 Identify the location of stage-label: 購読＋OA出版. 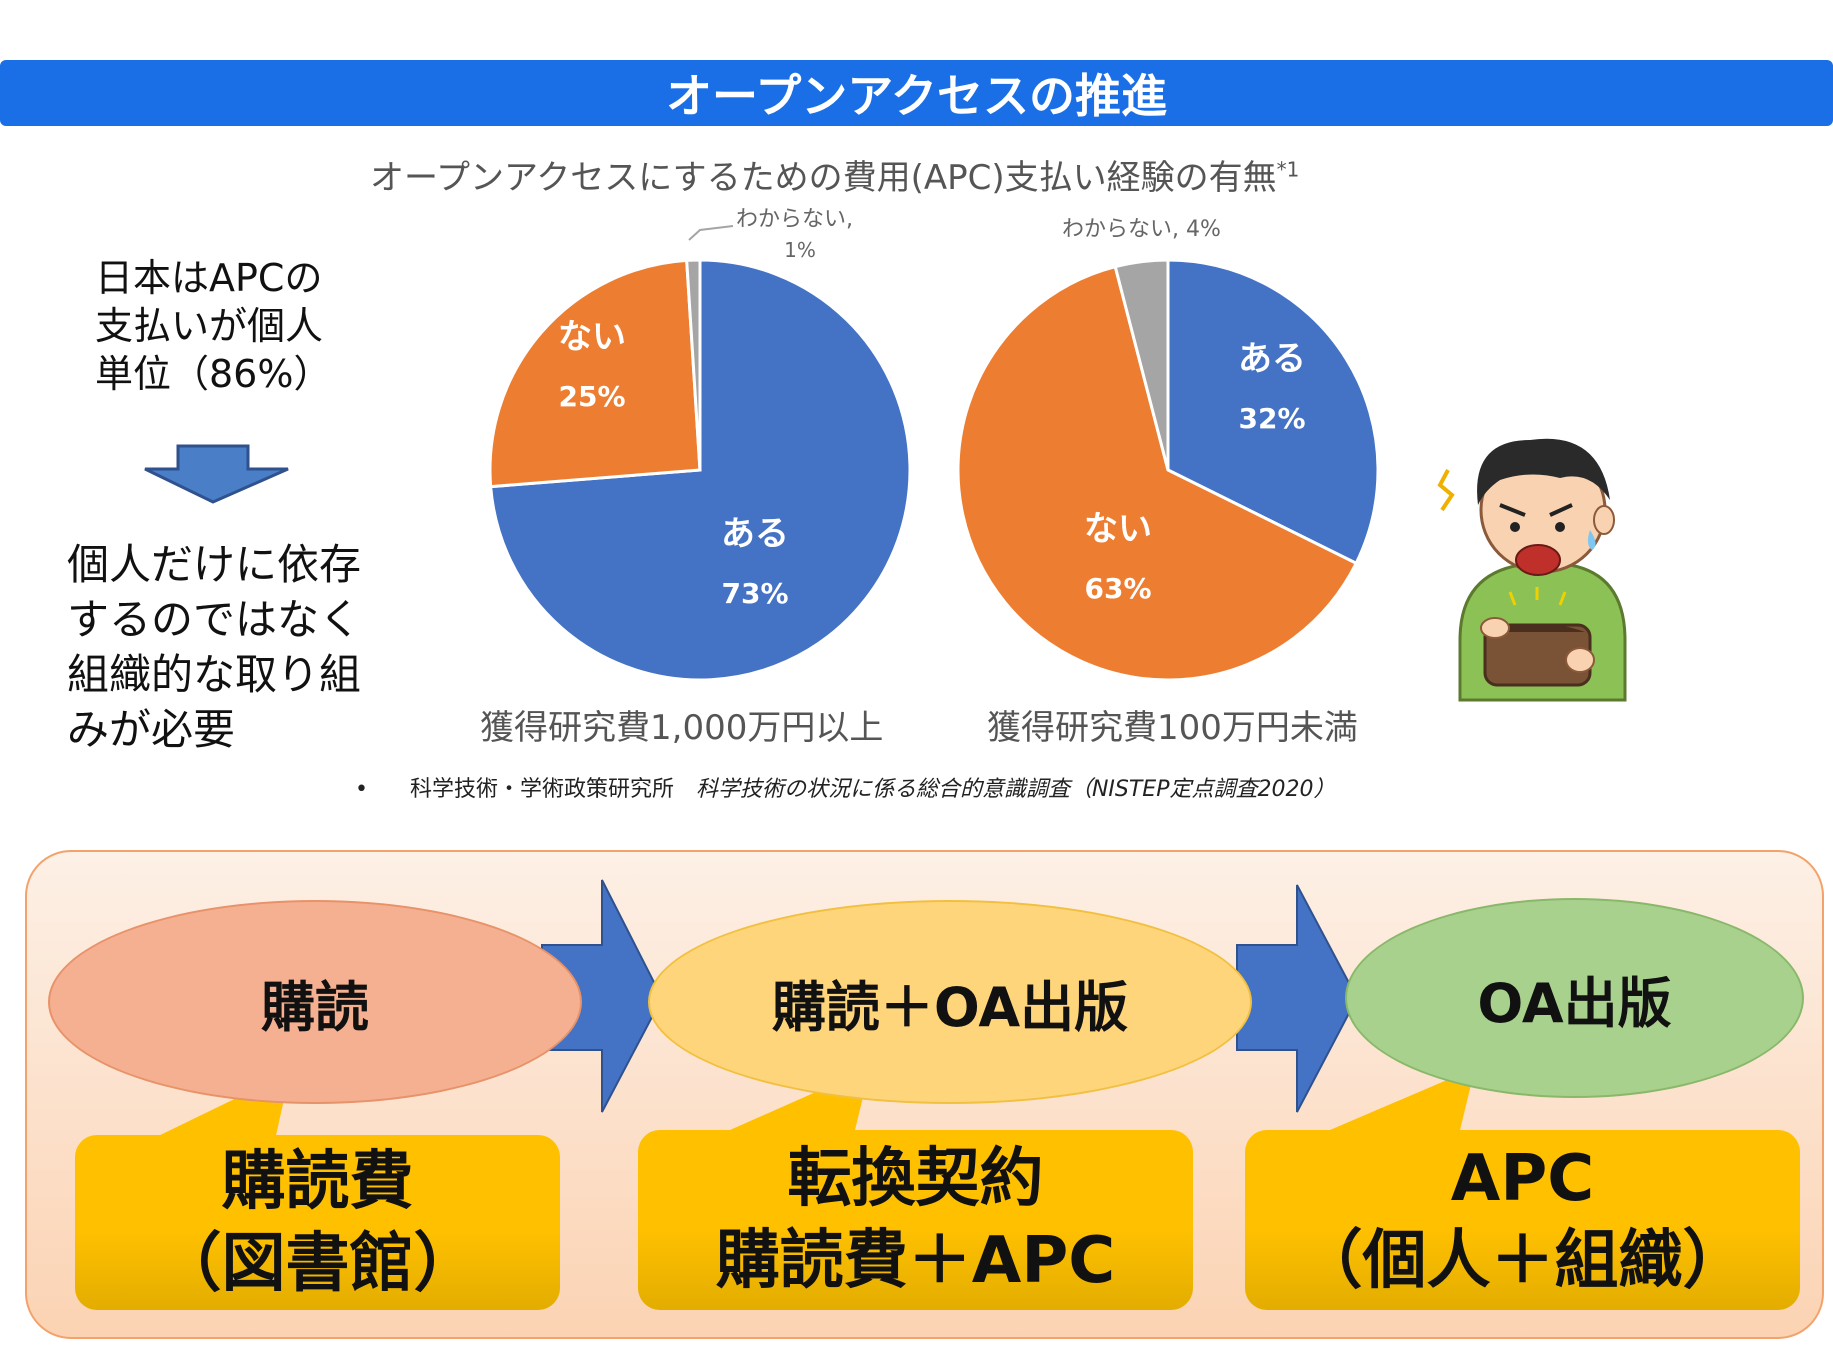
(950, 1007).